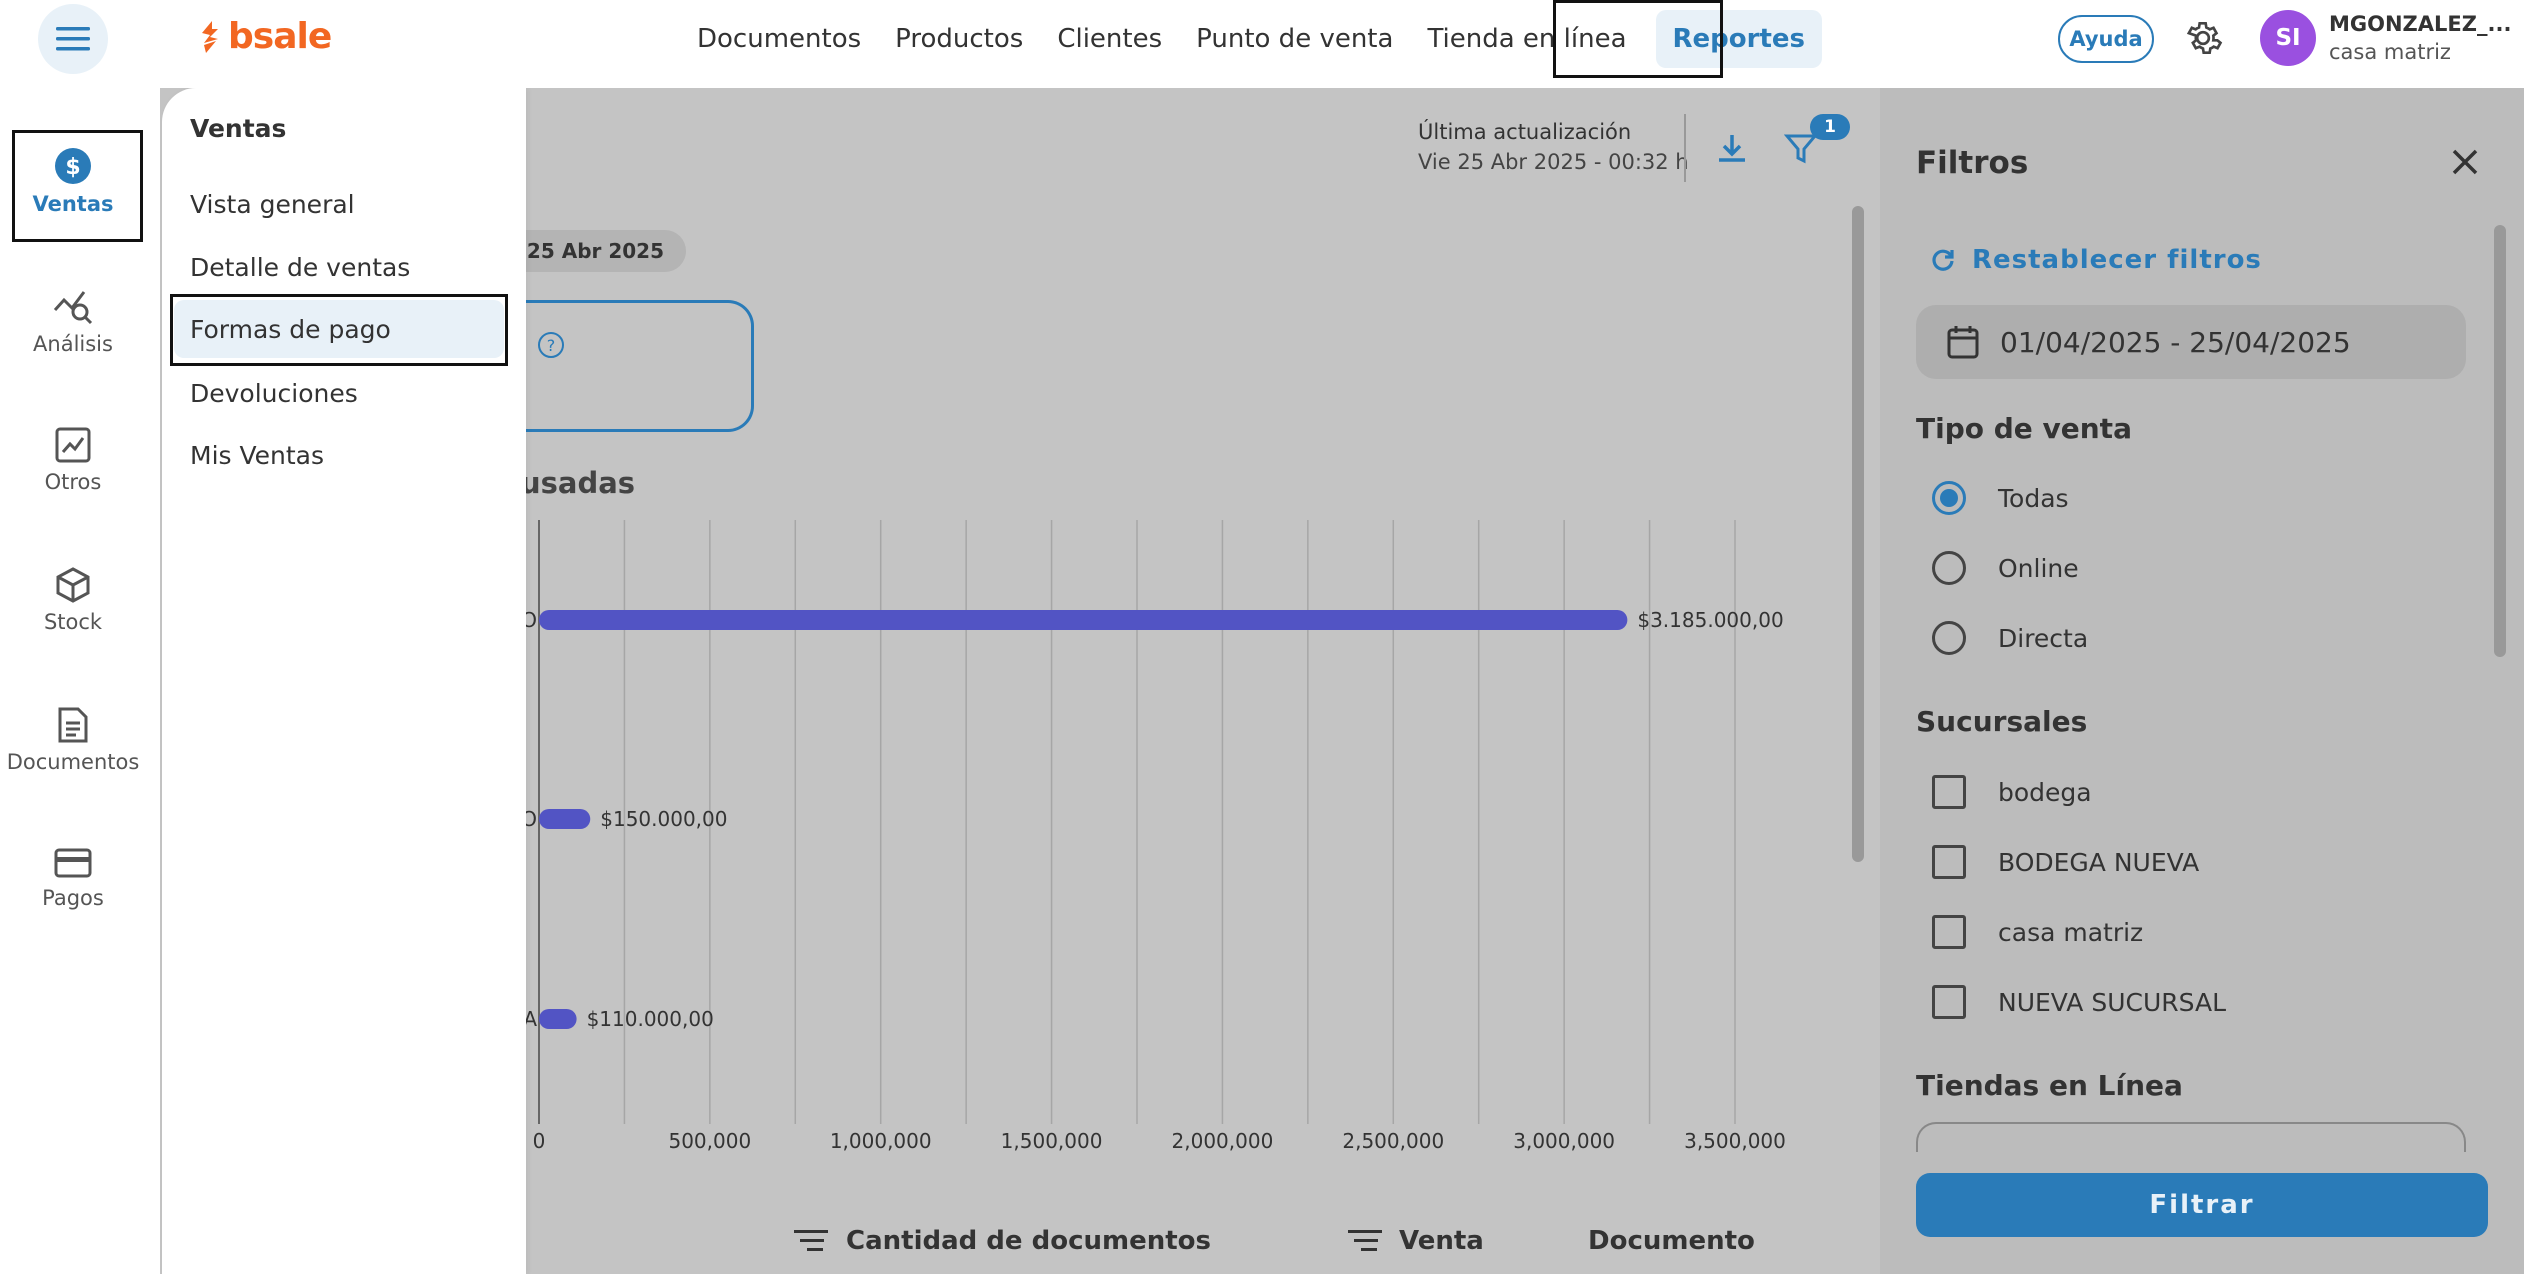 This screenshot has width=2524, height=1274. I want to click on checkbox-nueva-sucursal: NUEVA SUCURSAL, so click(2079, 1002).